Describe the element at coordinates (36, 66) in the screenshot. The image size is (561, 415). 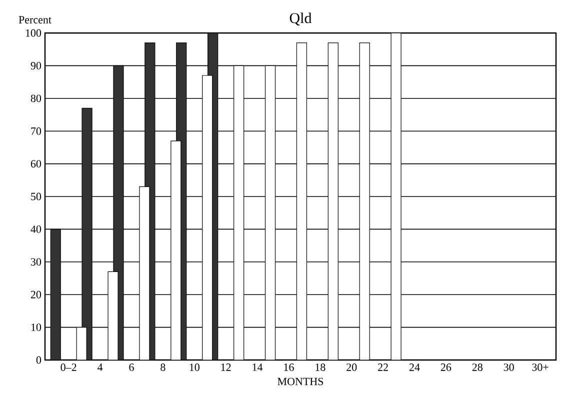
I see `y-tick-label: 90` at that location.